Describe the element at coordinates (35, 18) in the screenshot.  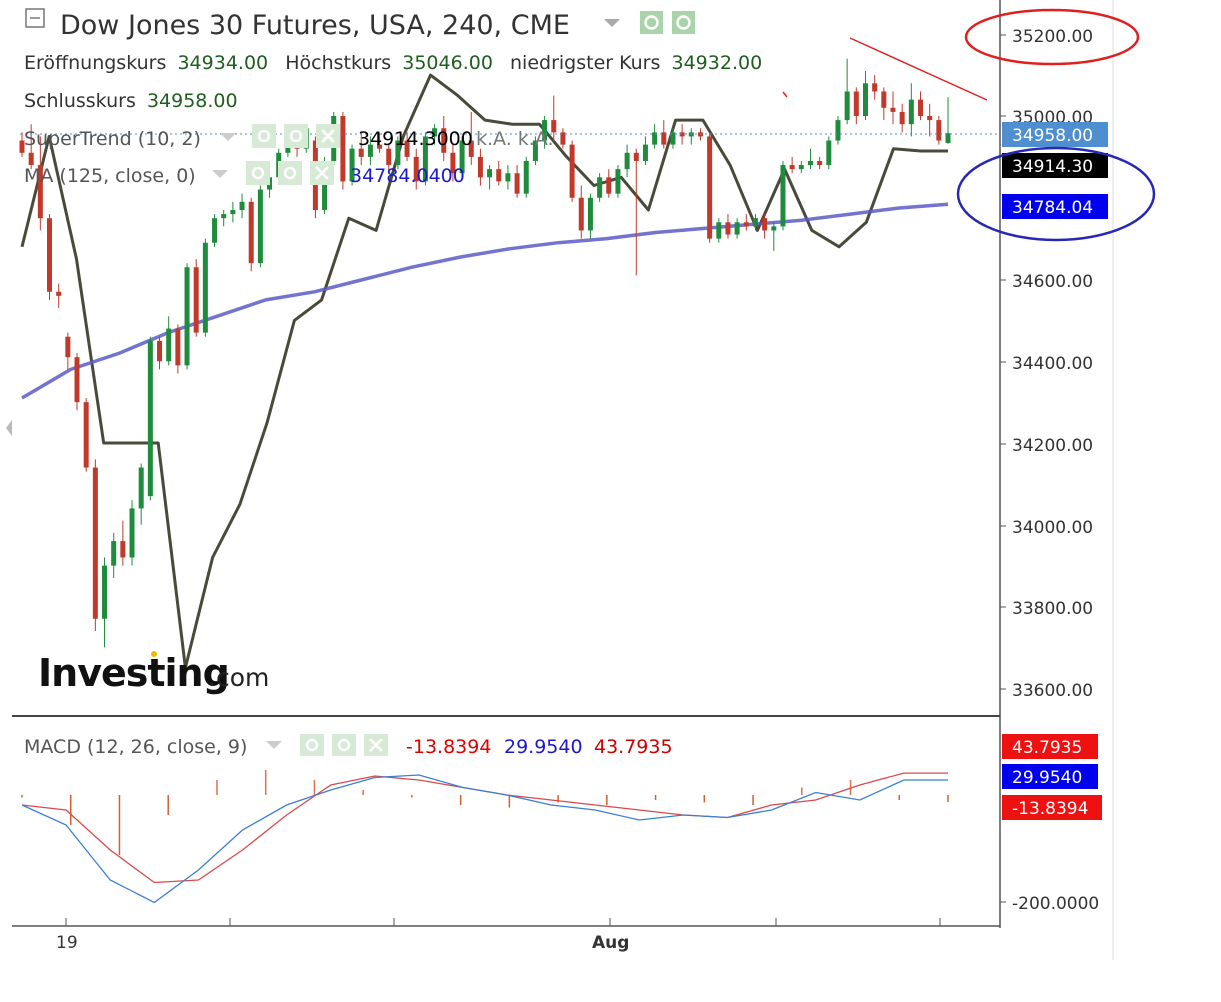
I see `collapse-panel-icon` at that location.